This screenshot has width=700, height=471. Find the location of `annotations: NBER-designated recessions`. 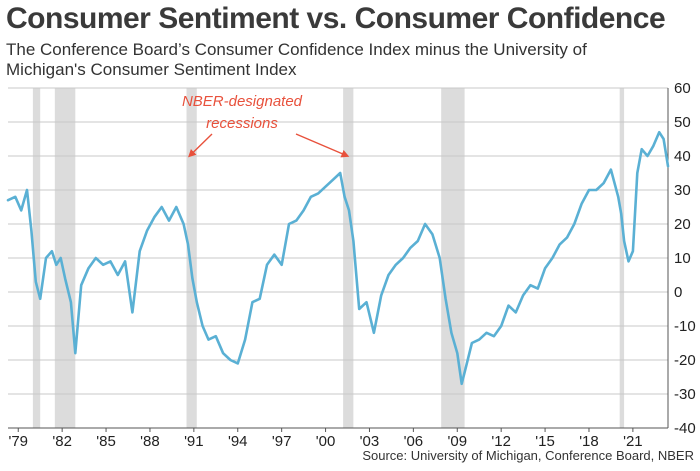

annotations: NBER-designated recessions is located at coordinates (266, 125).